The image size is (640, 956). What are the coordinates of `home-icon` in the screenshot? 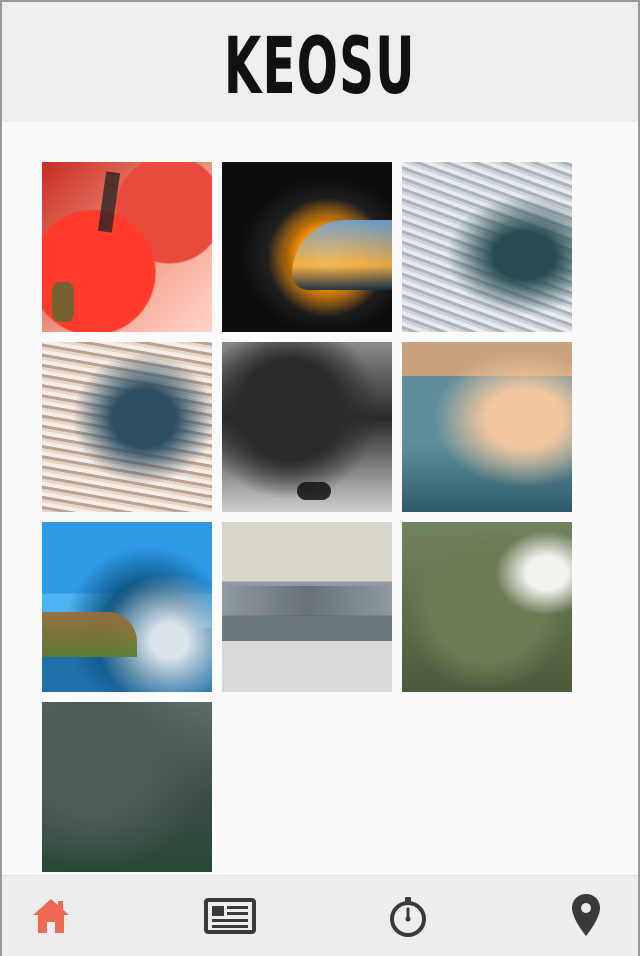 It's located at (51, 916).